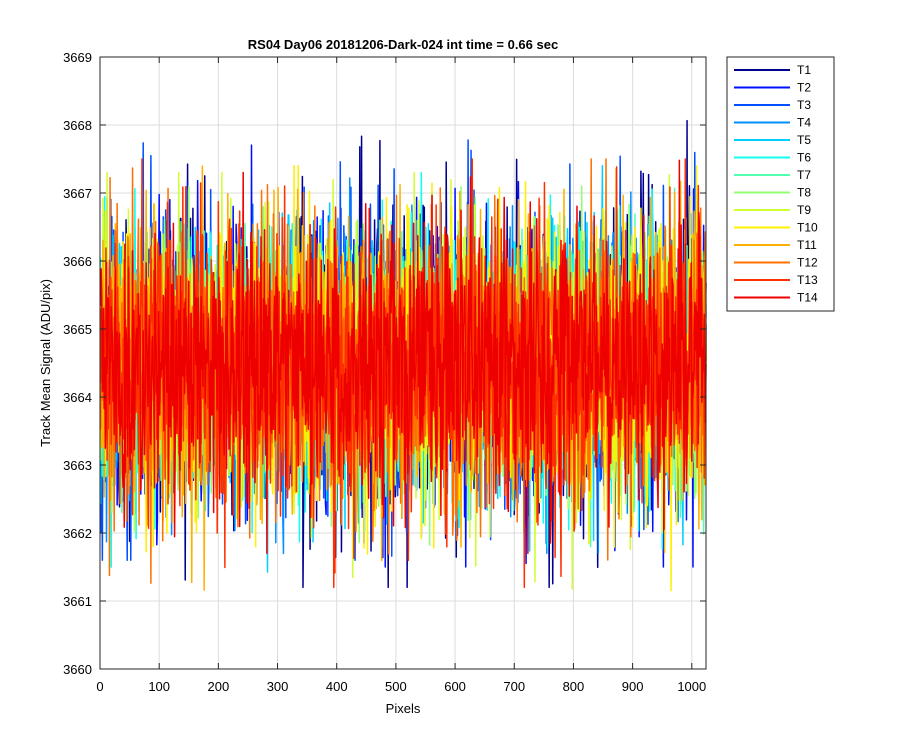 This screenshot has width=900, height=750. I want to click on legend-label-t13: T13, so click(807, 280).